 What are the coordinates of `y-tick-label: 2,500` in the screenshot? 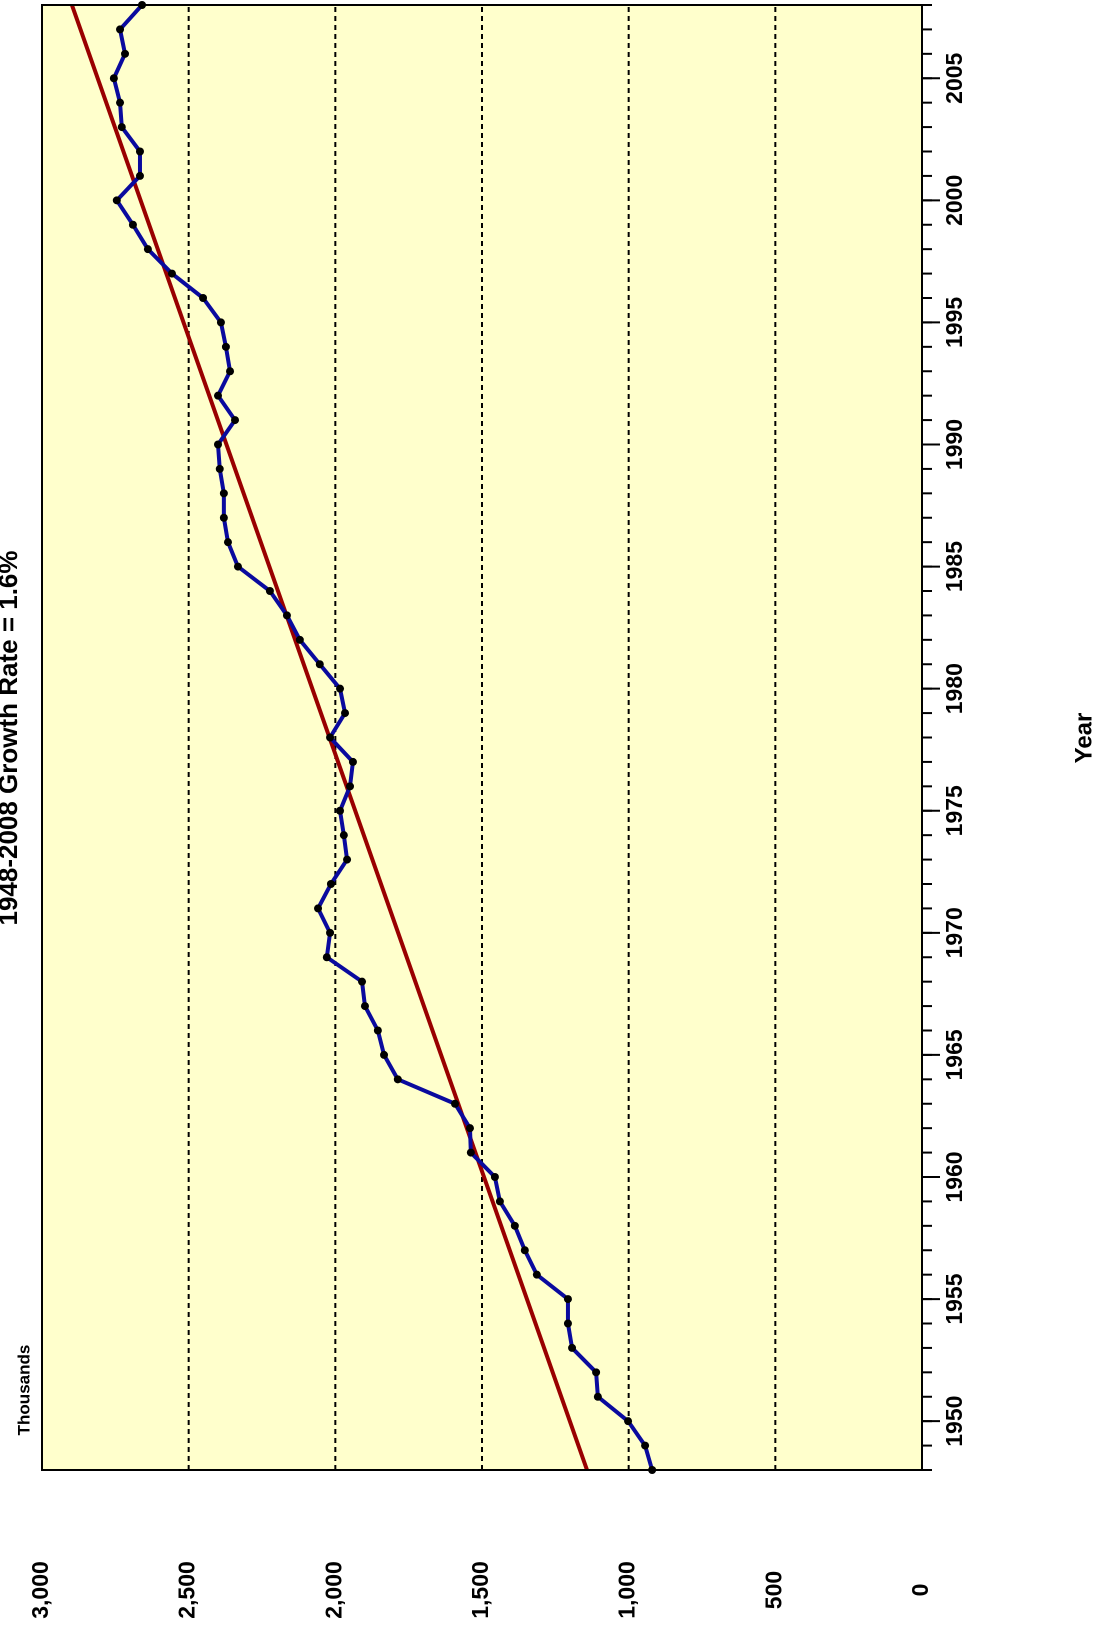 It's located at (187, 1590).